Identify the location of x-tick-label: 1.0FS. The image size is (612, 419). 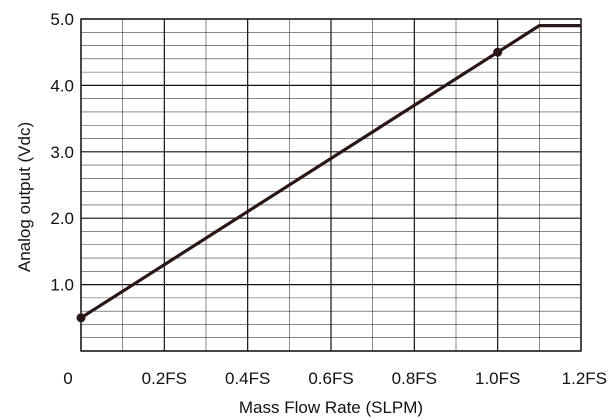
(497, 378).